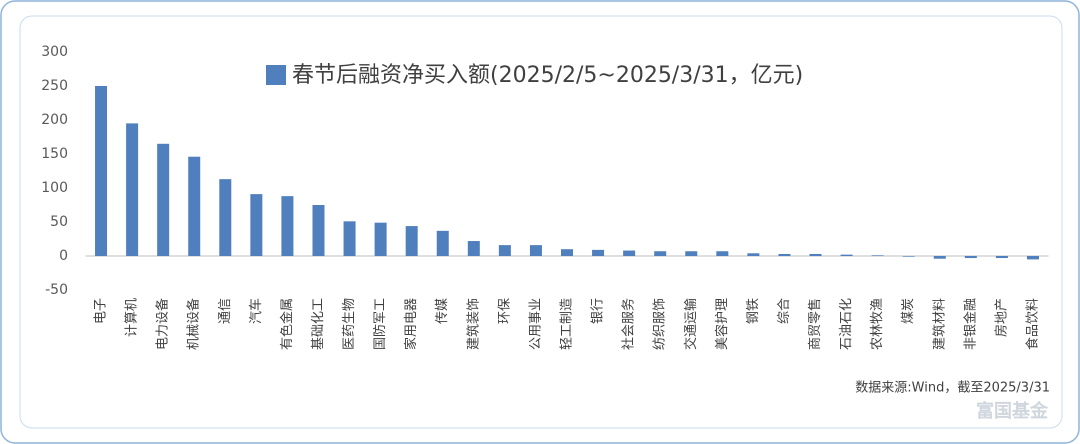 The height and width of the screenshot is (444, 1080). Describe the element at coordinates (535, 324) in the screenshot. I see `x-tick-label: 公用事业` at that location.